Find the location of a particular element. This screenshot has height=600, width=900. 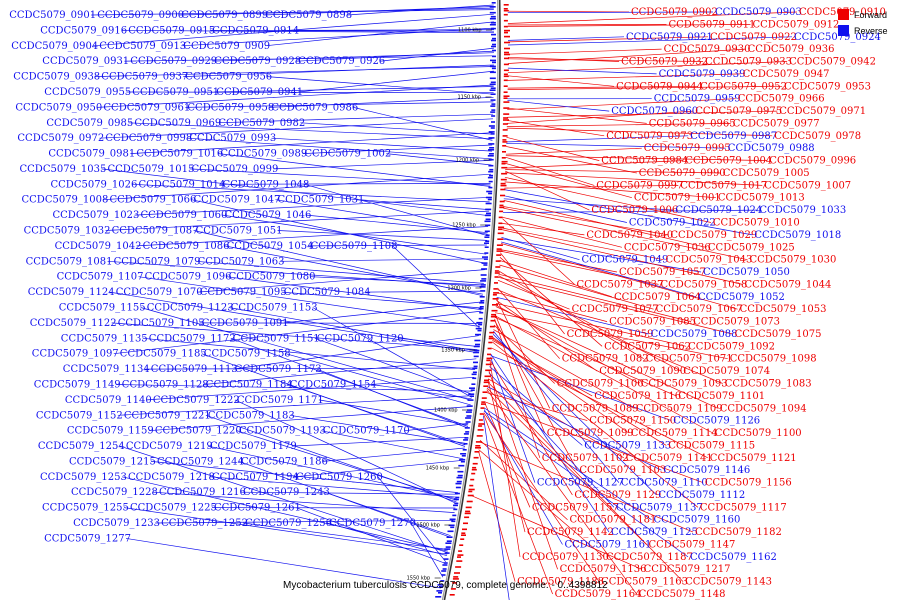

reverse-gene-label: CCDC5079_1149 is located at coordinates (77, 385).